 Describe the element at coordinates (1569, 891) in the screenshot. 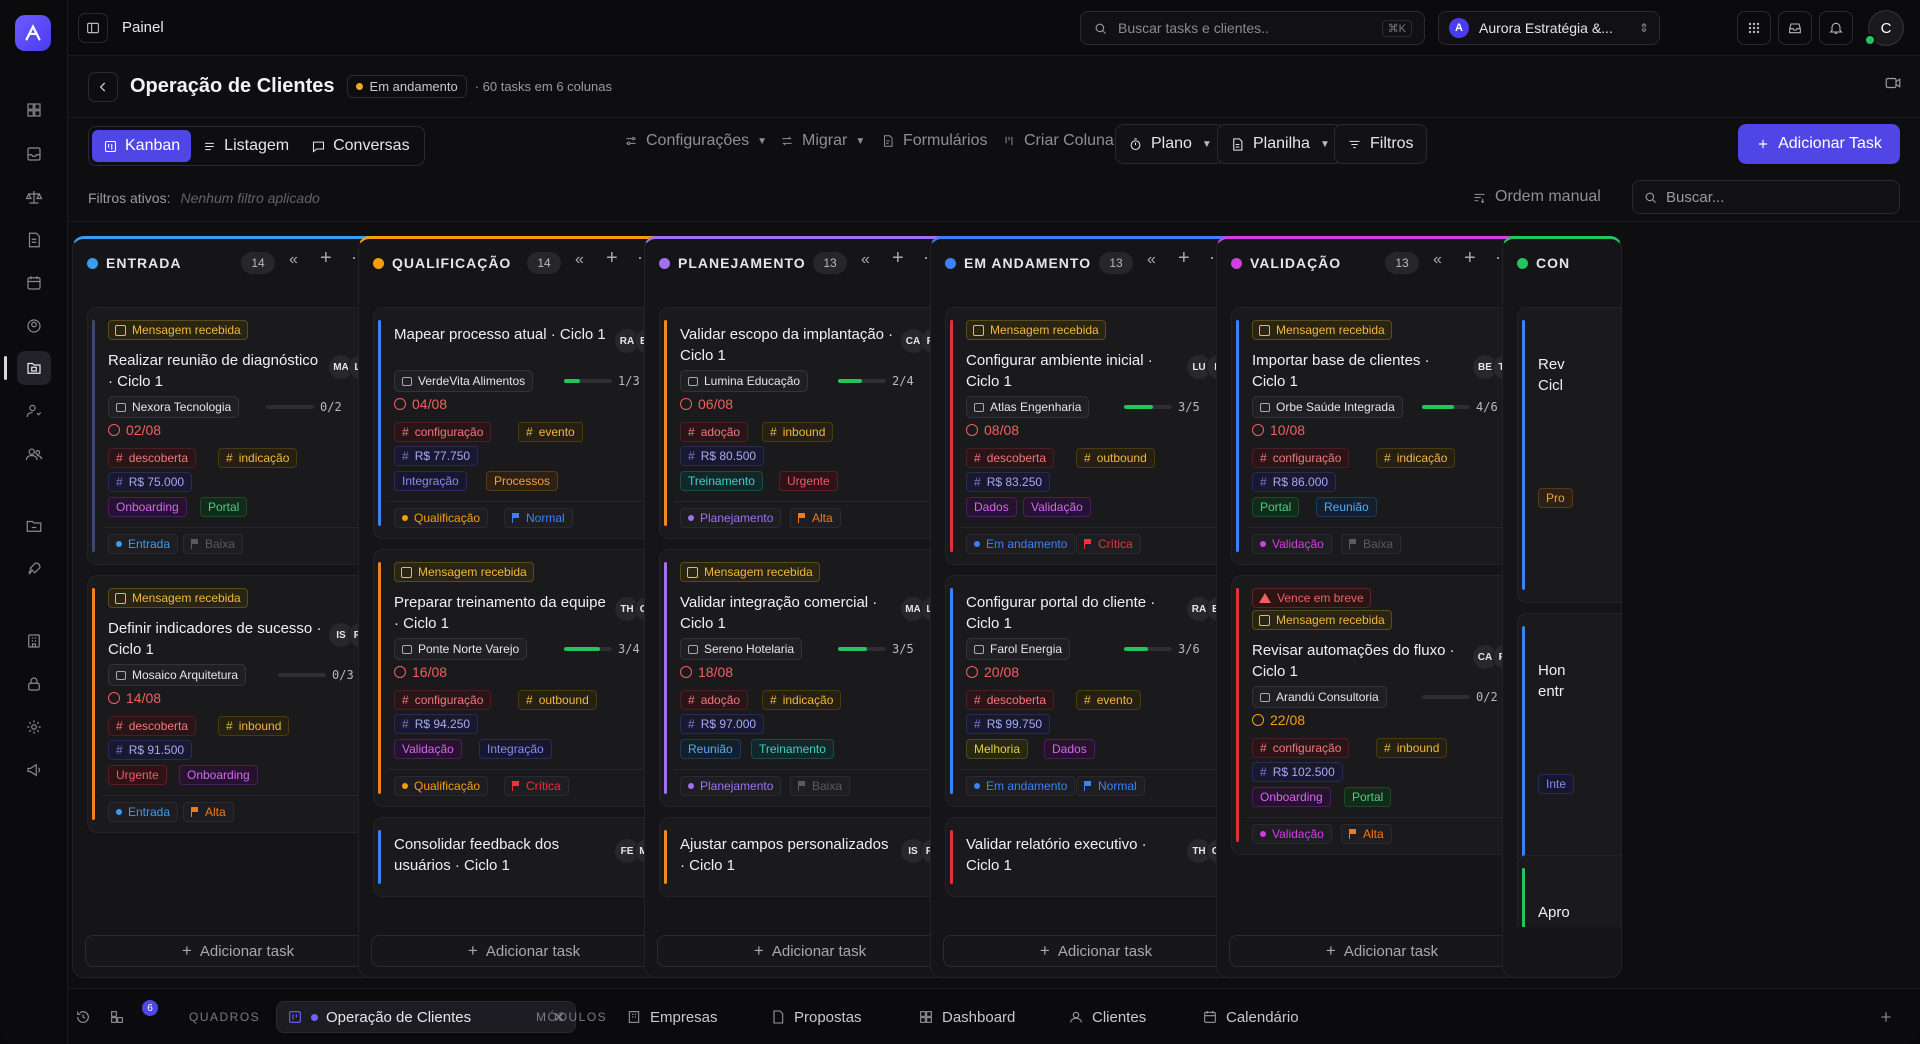

I see `task-card-partial: Apro cicl` at that location.